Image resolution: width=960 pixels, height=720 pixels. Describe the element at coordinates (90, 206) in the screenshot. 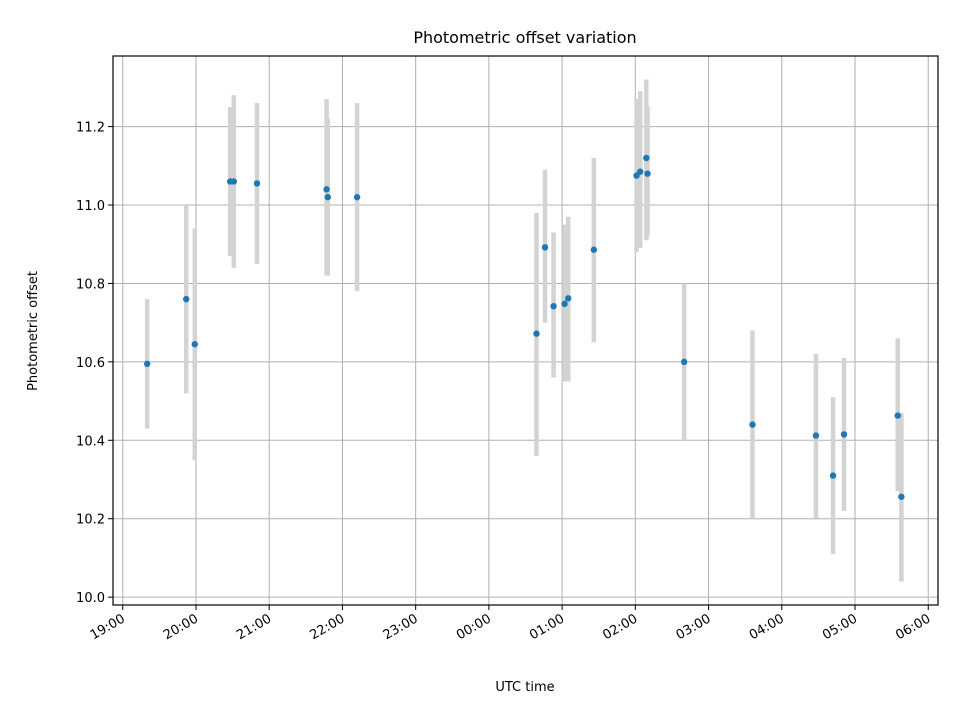

I see `y-tick-label: 11.0` at that location.